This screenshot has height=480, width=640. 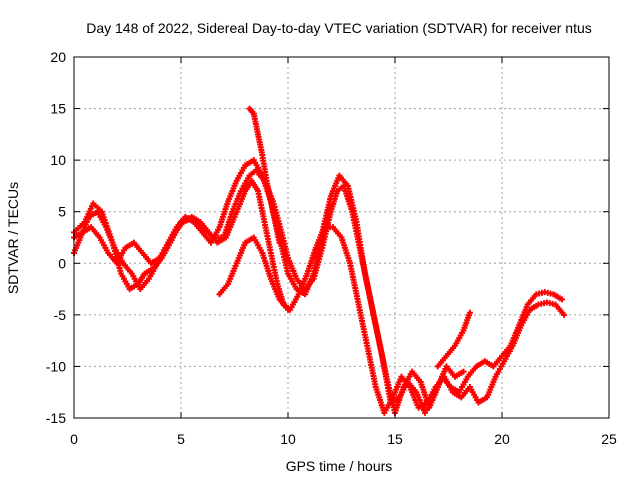 I want to click on x-tick-label: 25, so click(x=609, y=439).